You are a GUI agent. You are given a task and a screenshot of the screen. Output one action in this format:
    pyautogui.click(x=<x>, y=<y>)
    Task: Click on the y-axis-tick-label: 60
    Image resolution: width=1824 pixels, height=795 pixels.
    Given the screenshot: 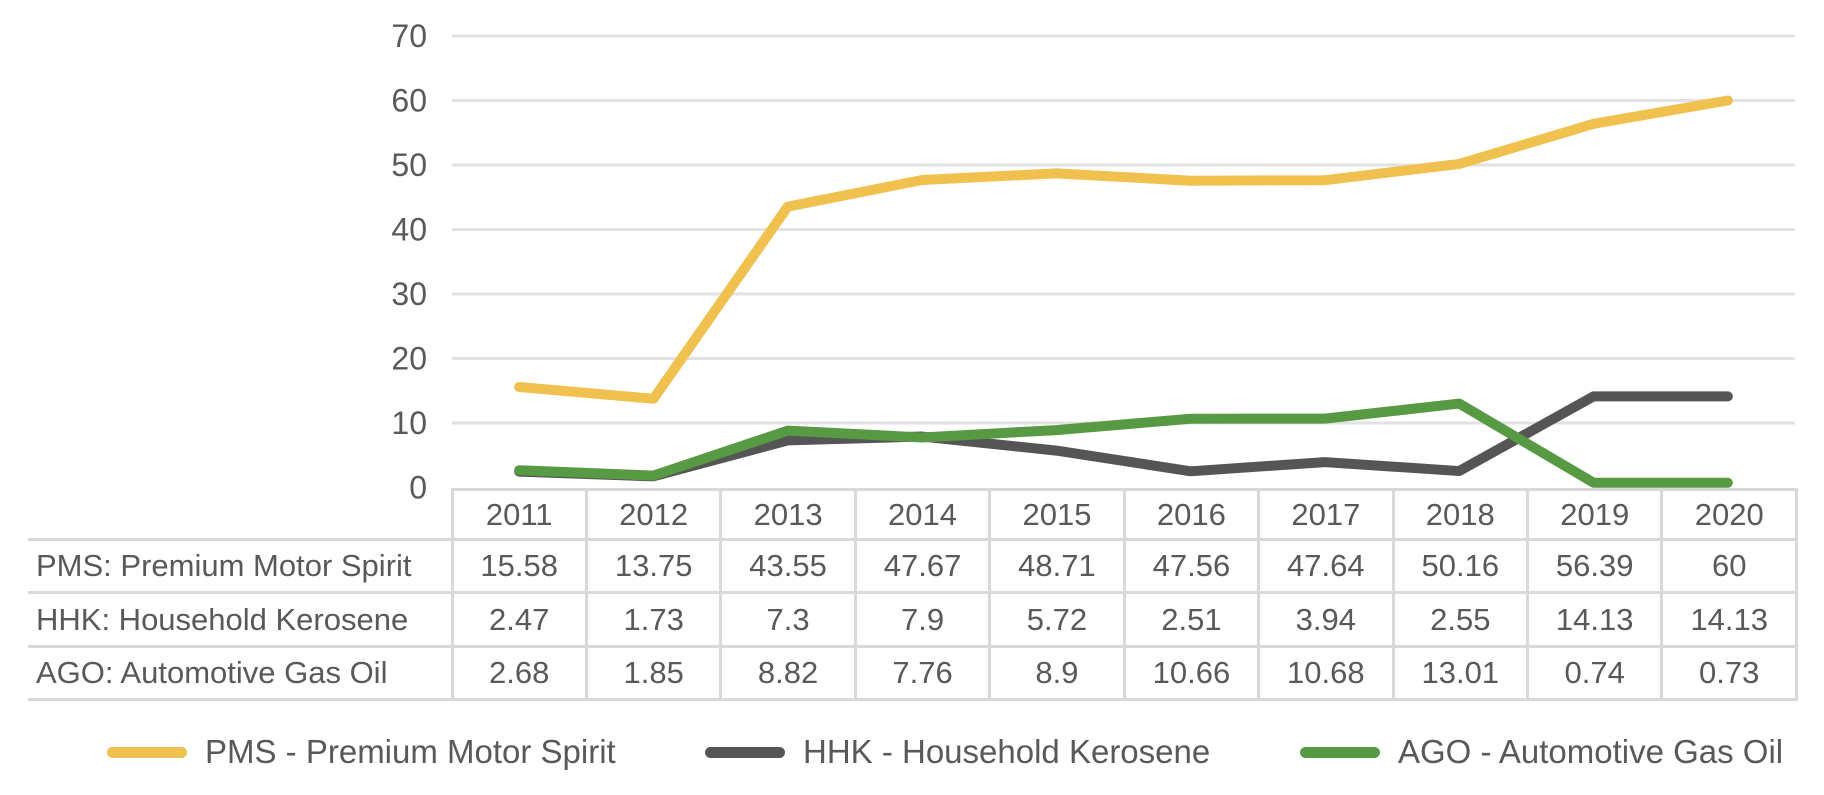 What is the action you would take?
    pyautogui.click(x=409, y=101)
    